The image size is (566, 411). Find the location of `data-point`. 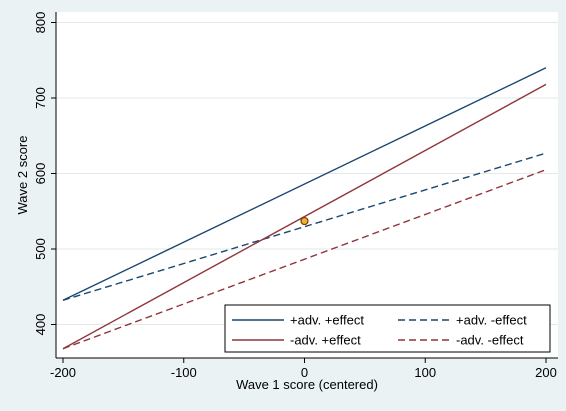

data-point is located at coordinates (304, 221).